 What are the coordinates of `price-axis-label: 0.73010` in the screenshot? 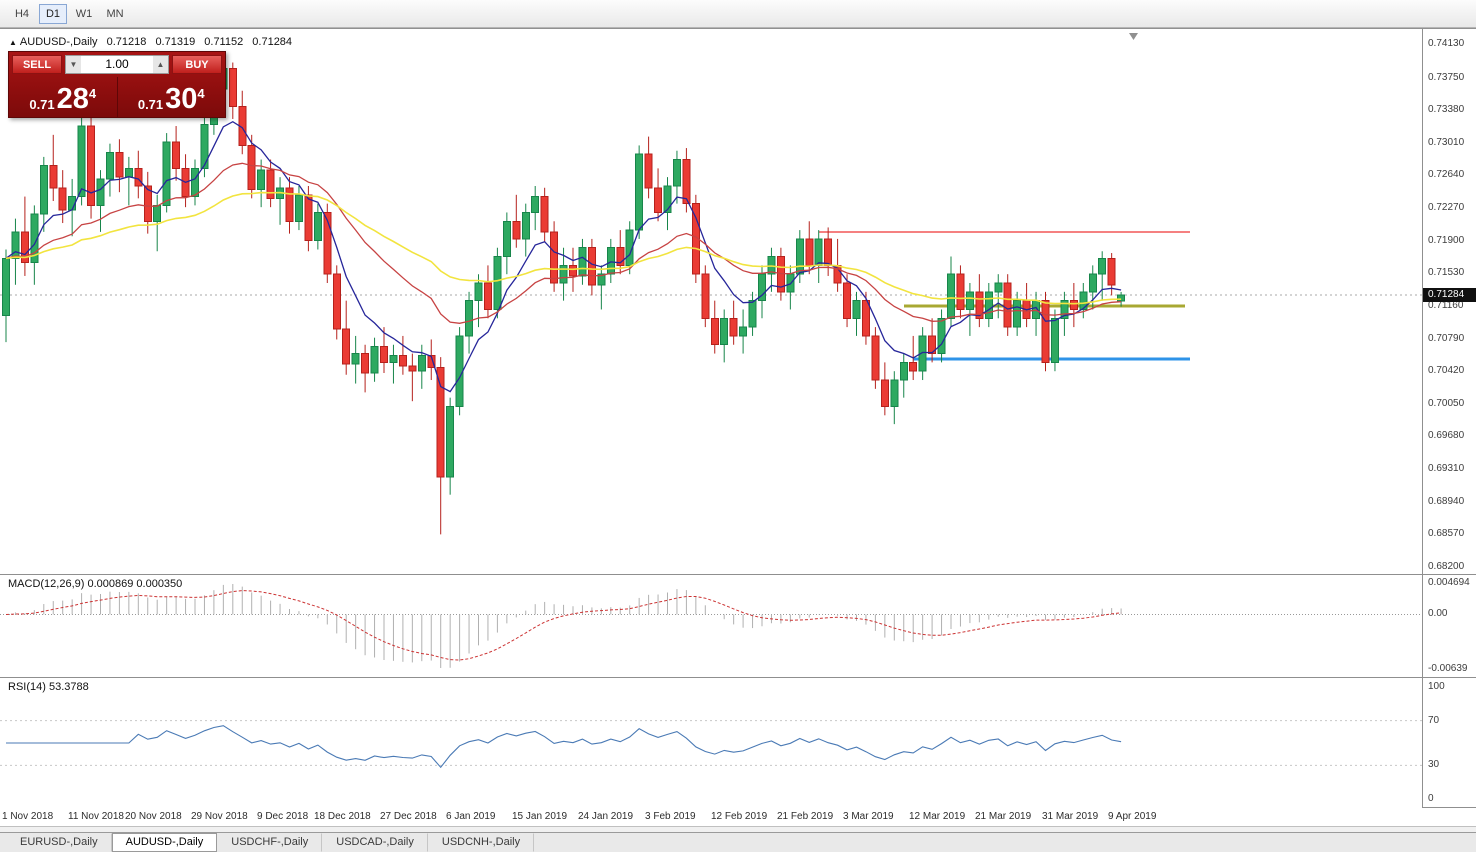 It's located at (1446, 142).